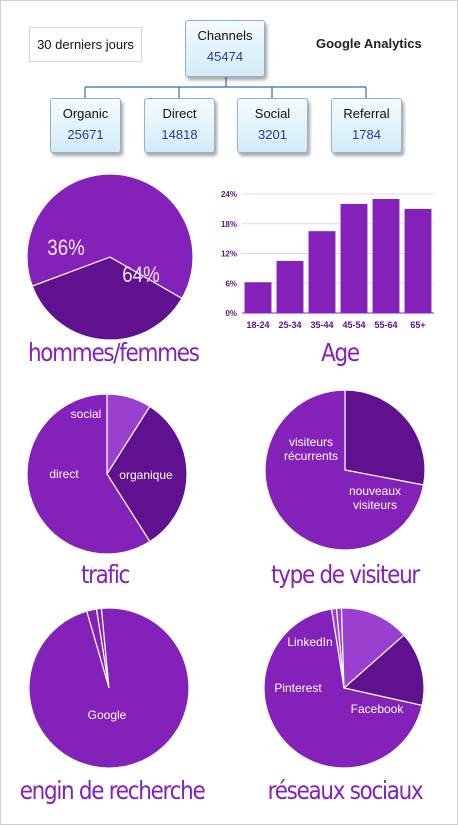 This screenshot has height=825, width=458. Describe the element at coordinates (289, 325) in the screenshot. I see `x-tick-label: 25-34` at that location.